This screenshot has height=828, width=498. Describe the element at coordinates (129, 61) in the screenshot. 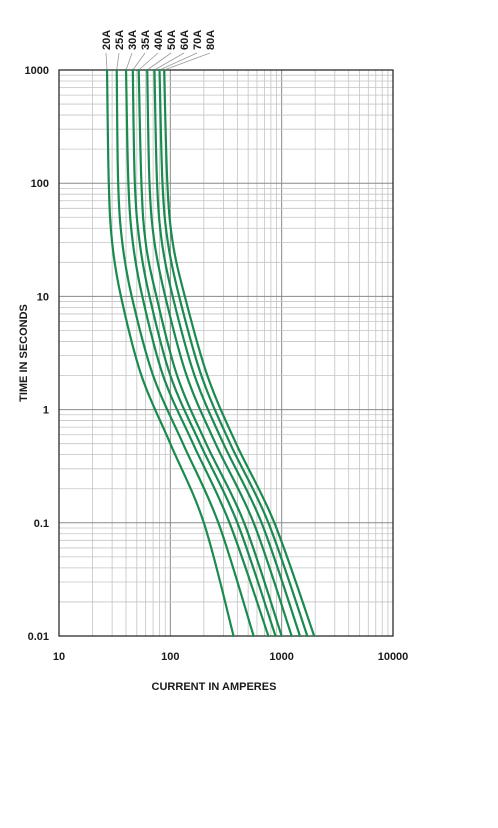

I see `legend-leader-30a` at that location.